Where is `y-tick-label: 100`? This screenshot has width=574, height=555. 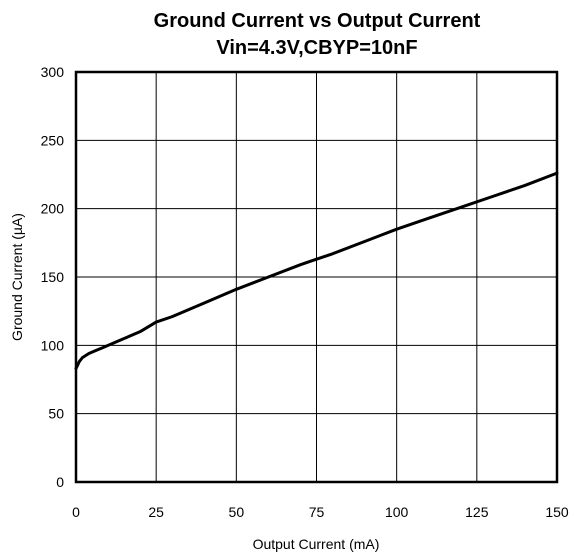 y-tick-label: 100 is located at coordinates (53, 345).